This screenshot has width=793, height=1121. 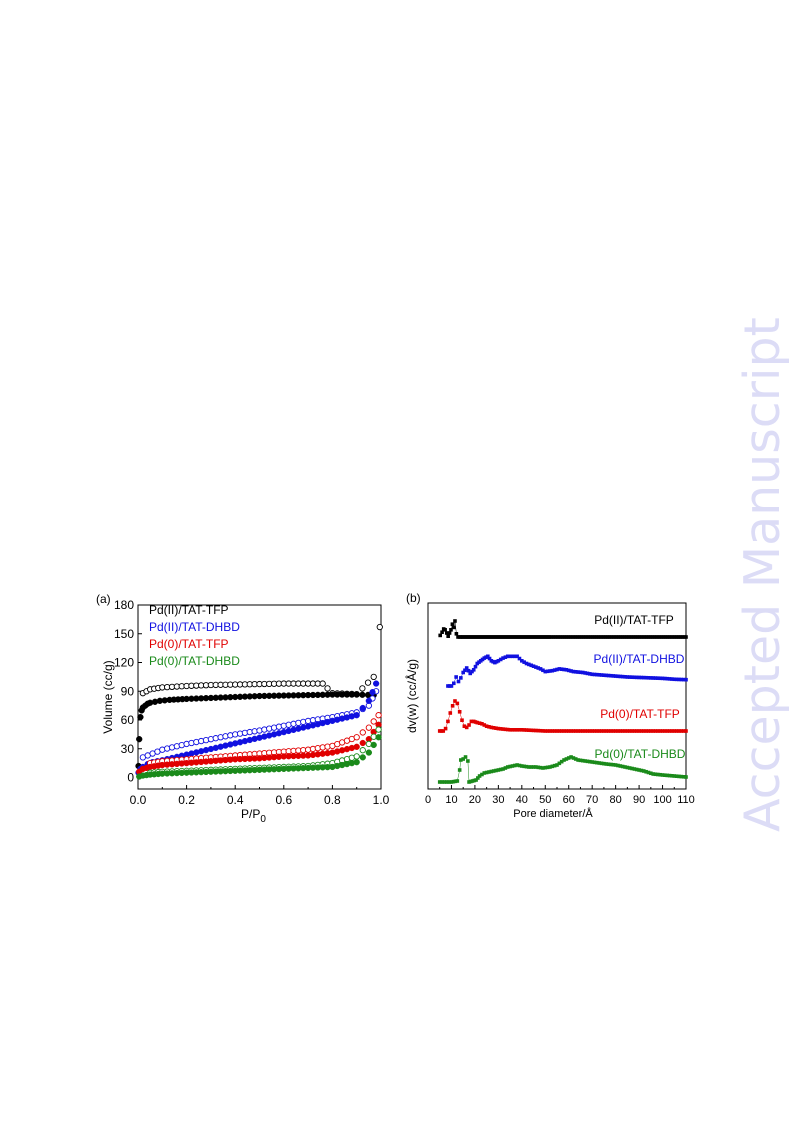 I want to click on x-tick-label: 0.4, so click(x=235, y=800).